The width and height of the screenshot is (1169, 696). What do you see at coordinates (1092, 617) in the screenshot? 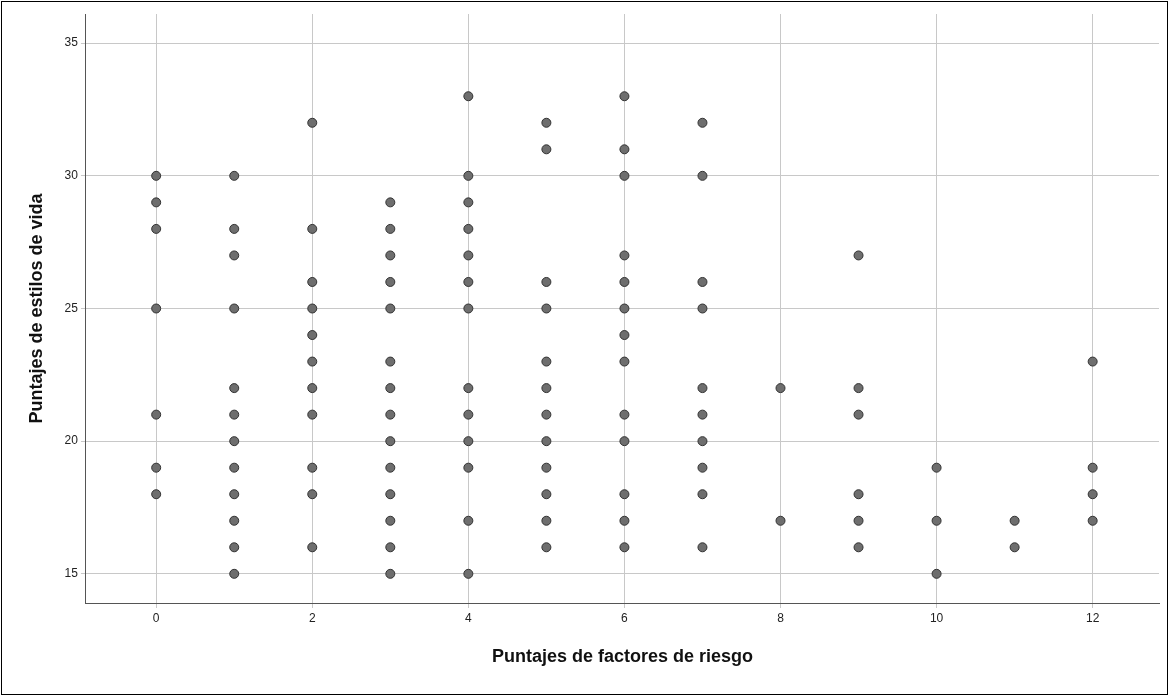
I see `x-tick-label: 12` at bounding box center [1092, 617].